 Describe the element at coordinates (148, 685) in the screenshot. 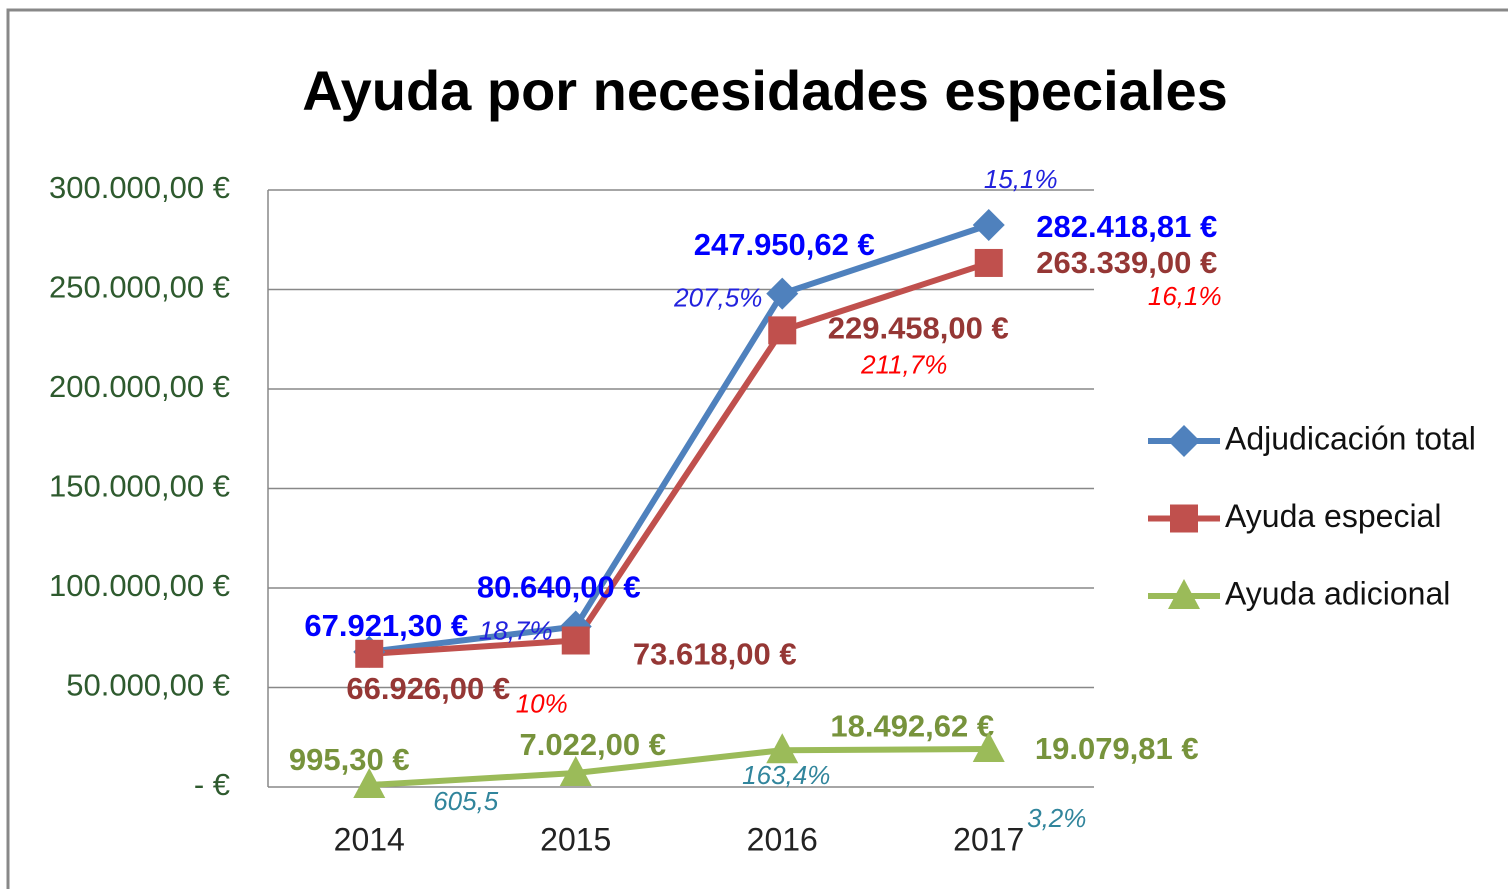

I see `y-tick-label: 50.000,00 €` at that location.